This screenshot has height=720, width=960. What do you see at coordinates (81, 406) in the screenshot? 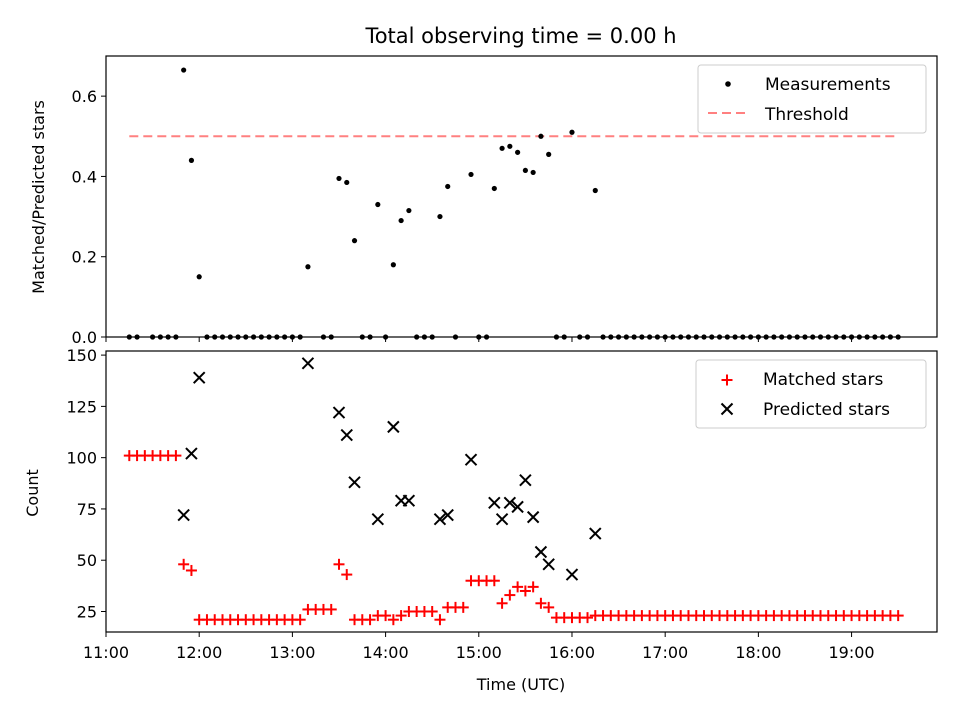
I see `bottom-y-tick-label: 125` at bounding box center [81, 406].